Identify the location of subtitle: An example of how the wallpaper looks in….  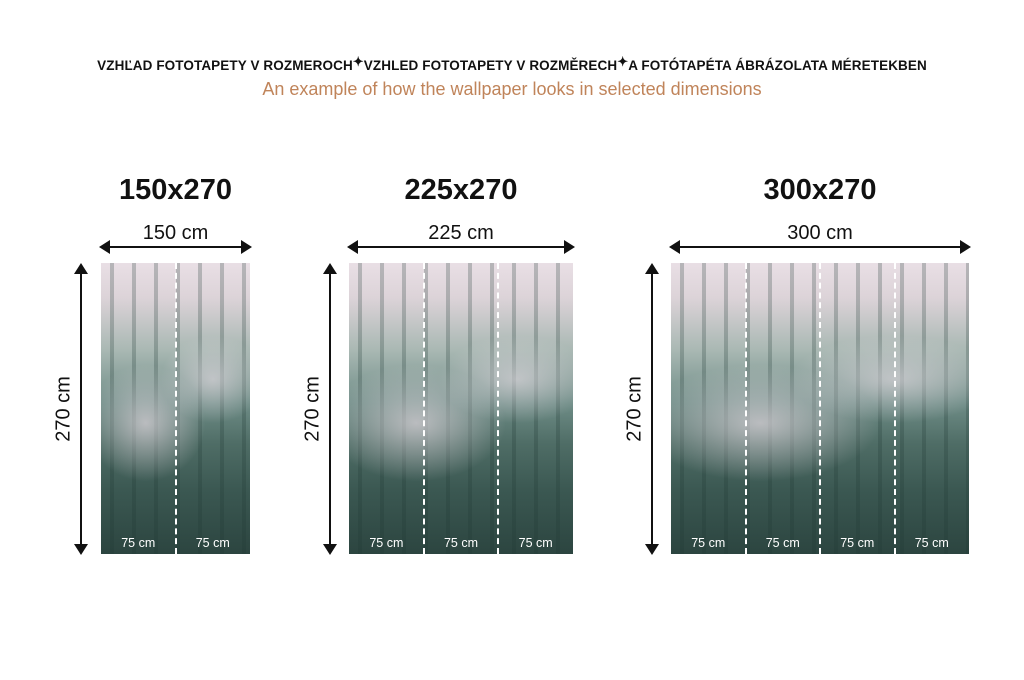
(512, 89).